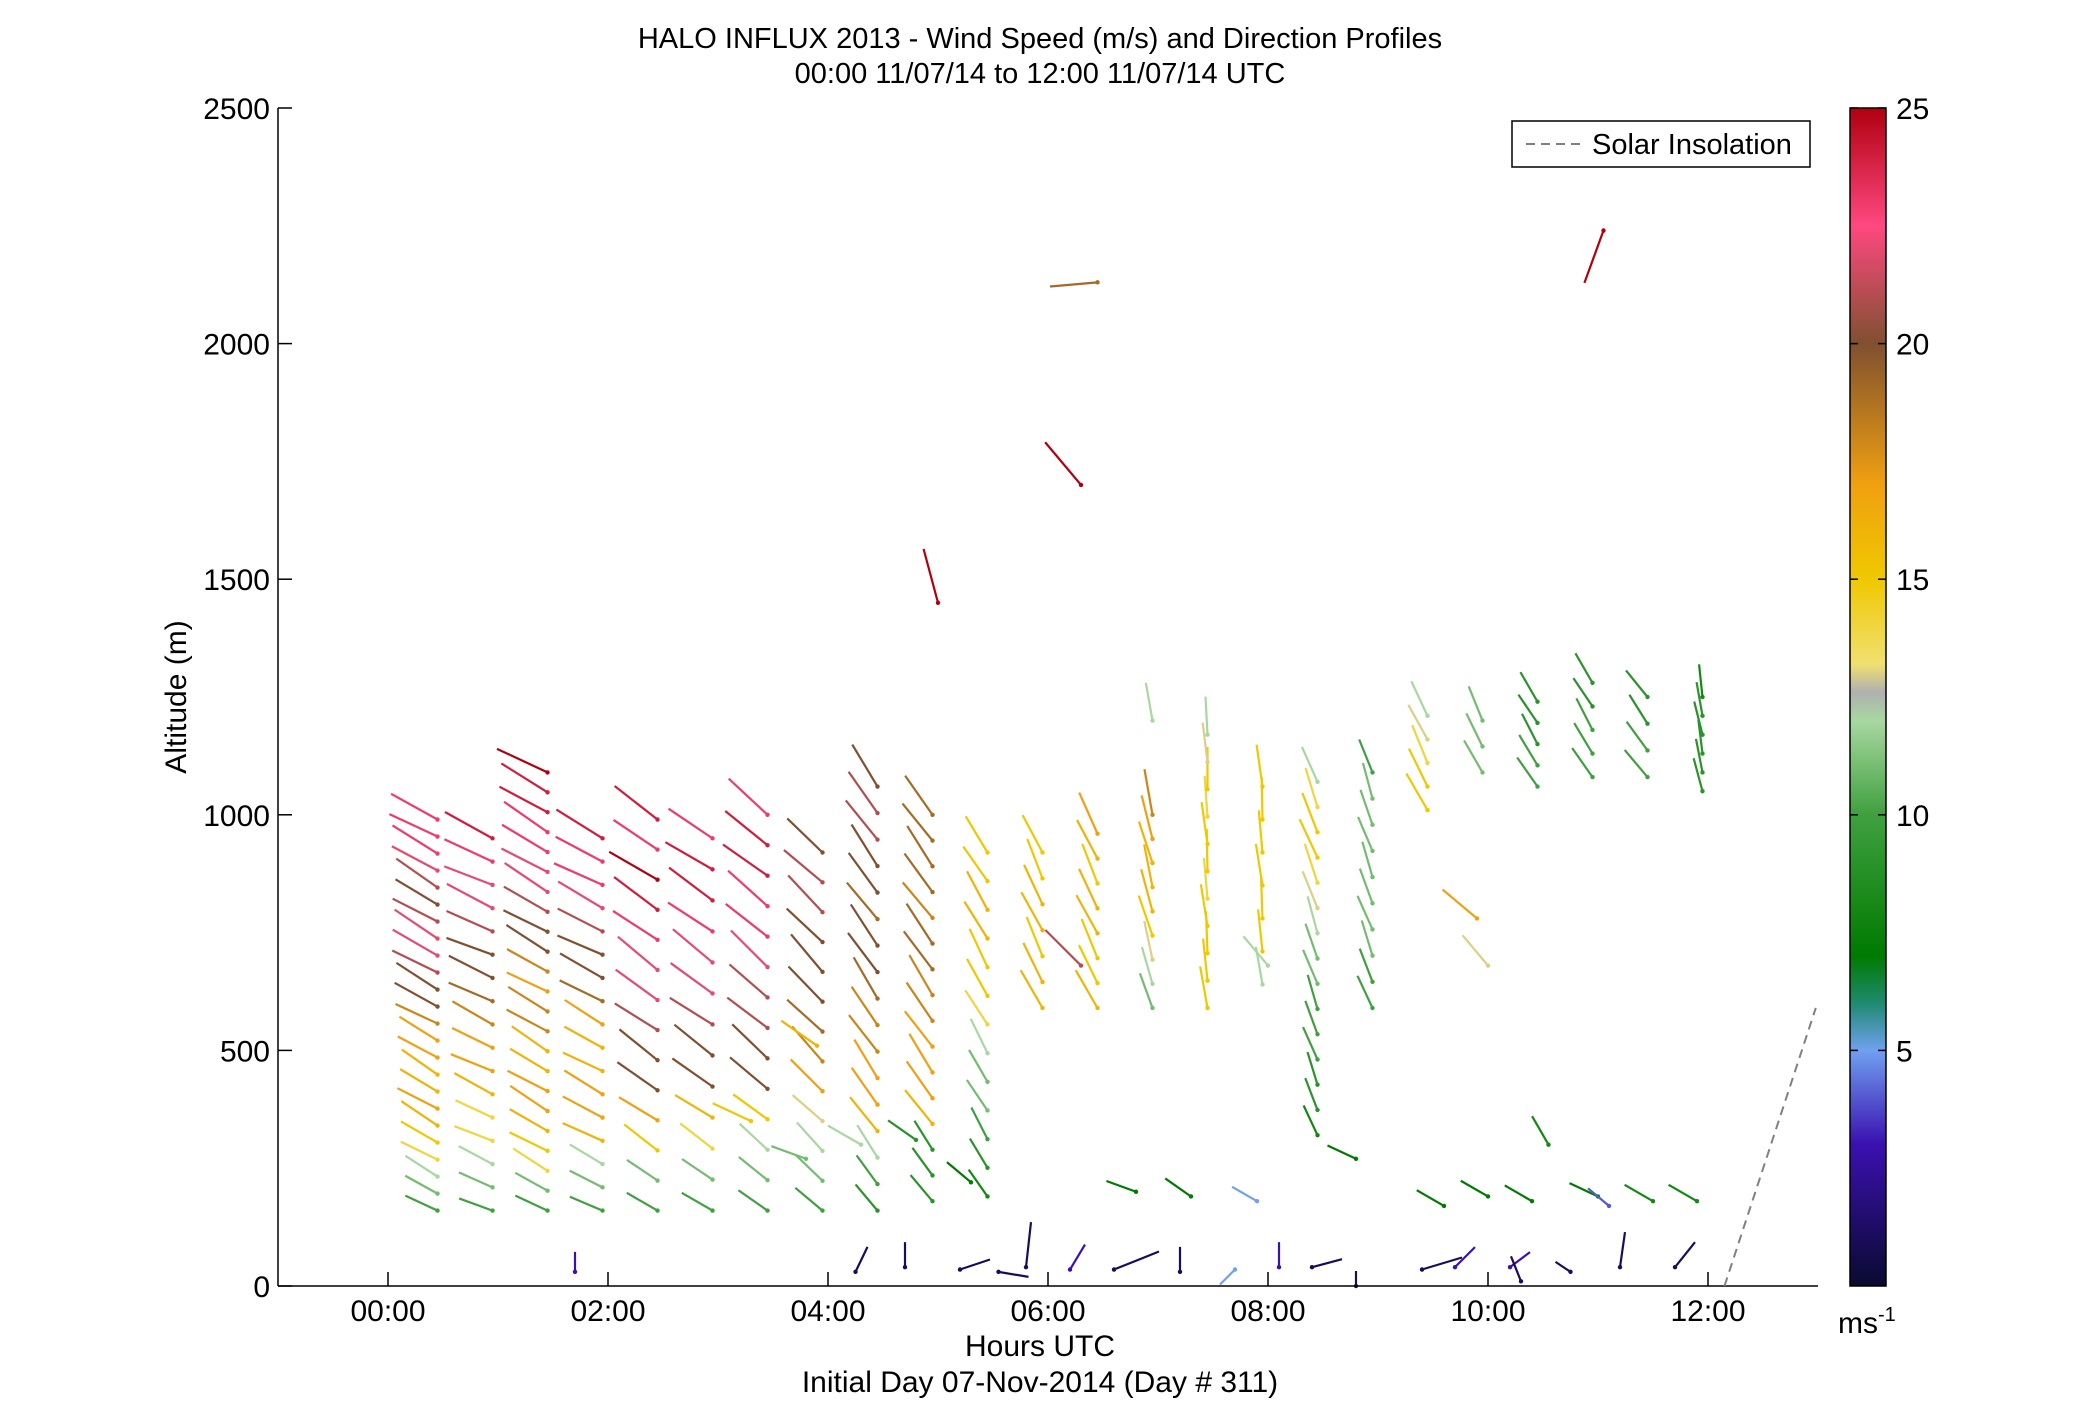 Image resolution: width=2098 pixels, height=1425 pixels. Describe the element at coordinates (1904, 1051) in the screenshot. I see `colorbar-tick-label: 5` at that location.